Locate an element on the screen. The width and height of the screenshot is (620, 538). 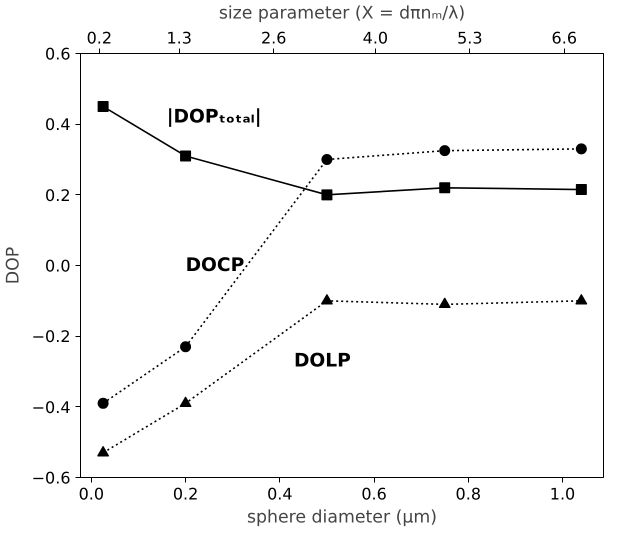
x2-tick-label: 6.6 is located at coordinates (564, 38).